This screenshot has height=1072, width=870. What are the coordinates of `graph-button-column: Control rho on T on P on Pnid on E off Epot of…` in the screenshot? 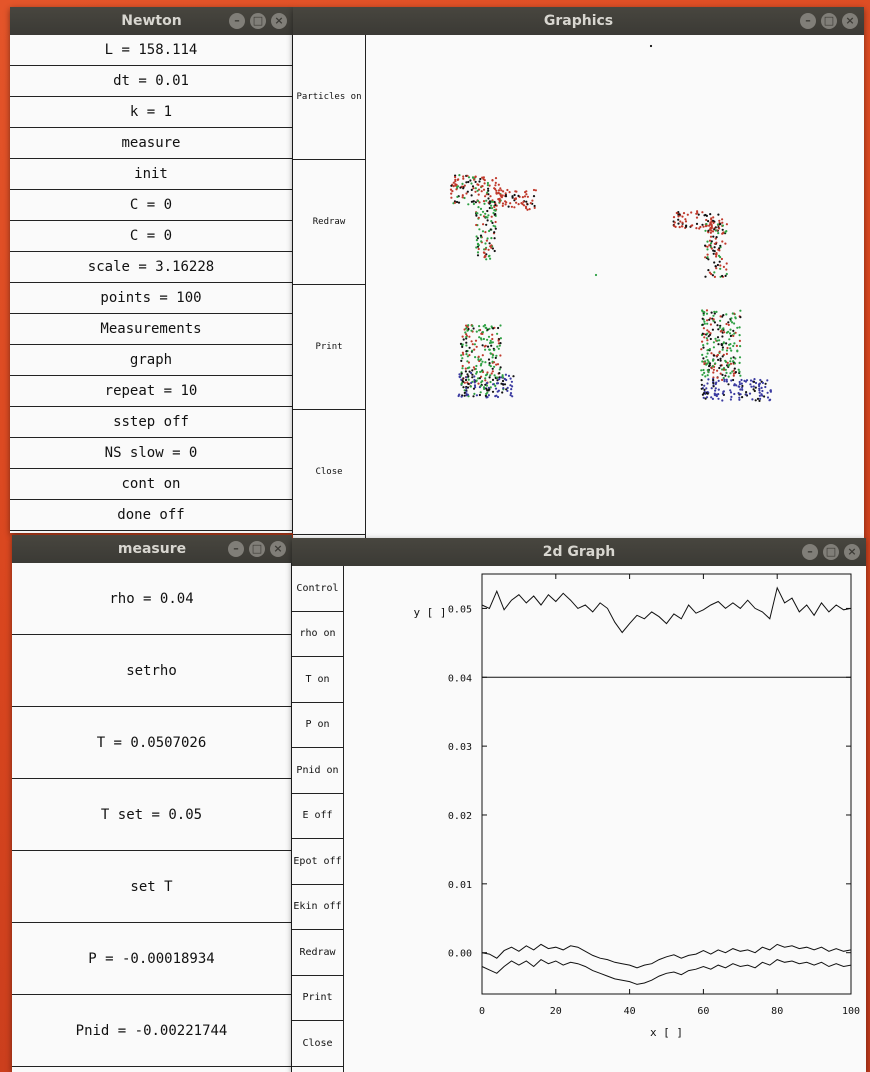 It's located at (318, 819).